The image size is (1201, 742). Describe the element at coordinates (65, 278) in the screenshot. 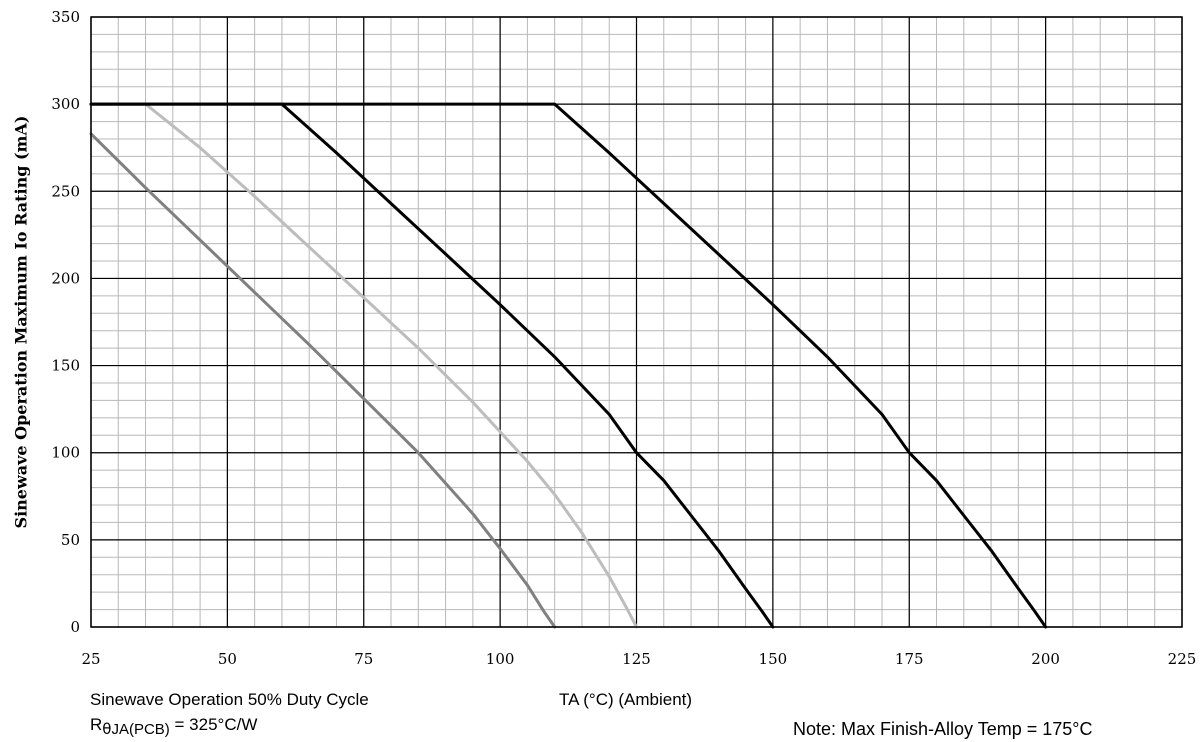

I see `y-tick-label: 200` at that location.